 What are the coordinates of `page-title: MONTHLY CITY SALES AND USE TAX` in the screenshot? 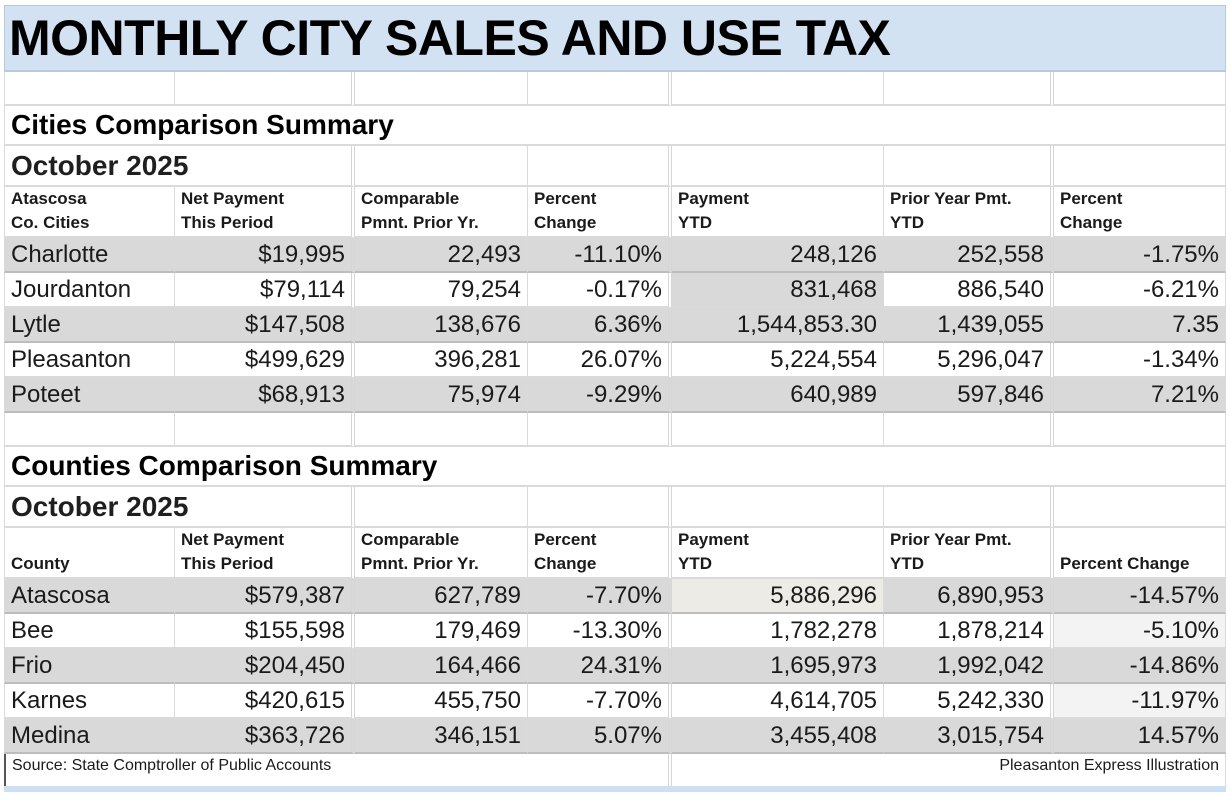 It's located at (450, 38).